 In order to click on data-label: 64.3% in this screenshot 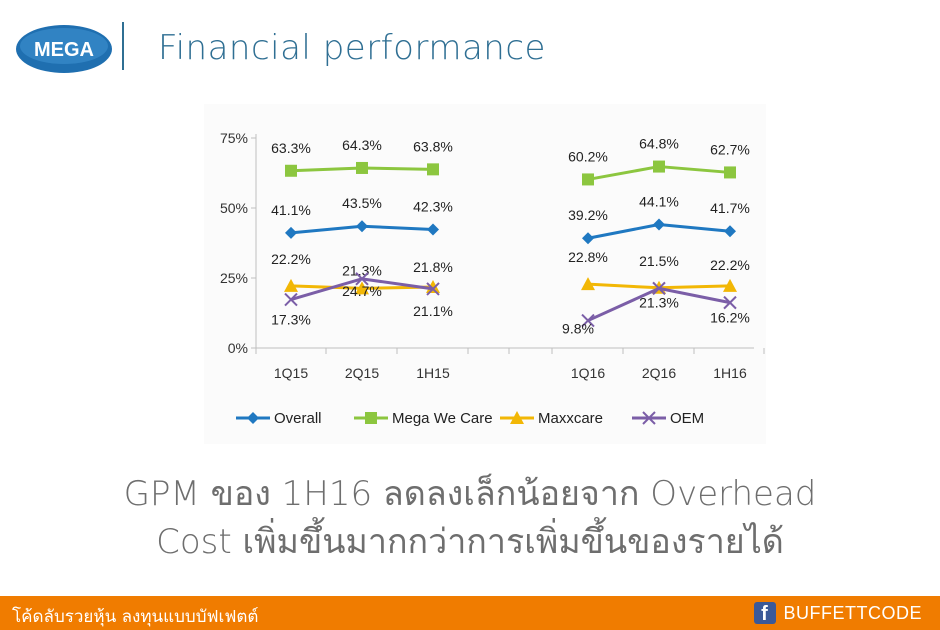, I will do `click(362, 145)`.